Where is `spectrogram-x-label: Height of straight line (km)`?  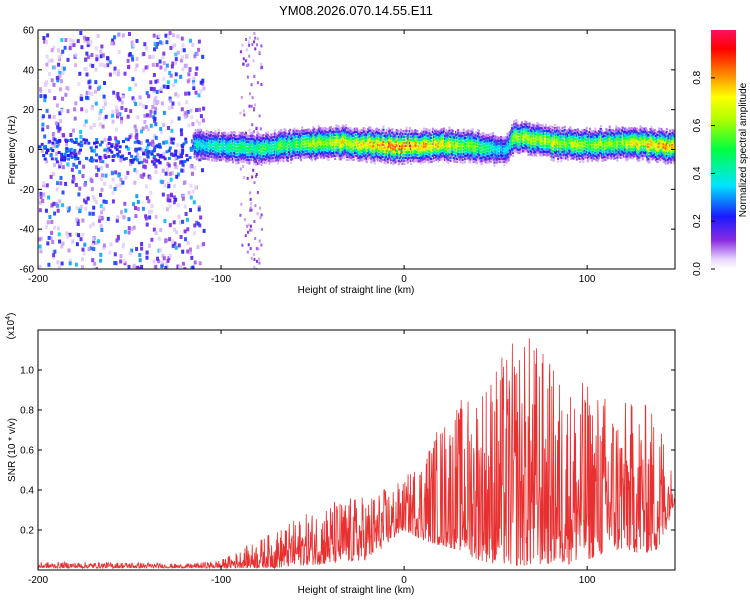
spectrogram-x-label: Height of straight line (km) is located at coordinates (356, 290).